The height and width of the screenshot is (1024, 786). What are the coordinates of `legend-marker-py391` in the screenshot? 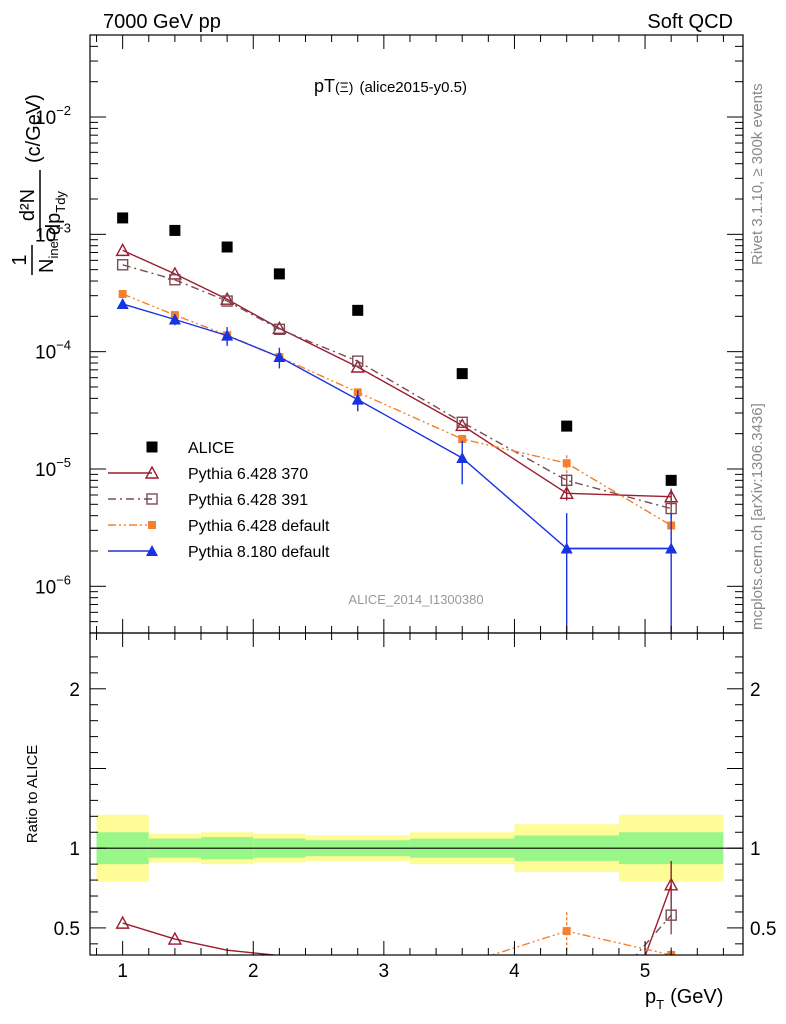 It's located at (152, 499).